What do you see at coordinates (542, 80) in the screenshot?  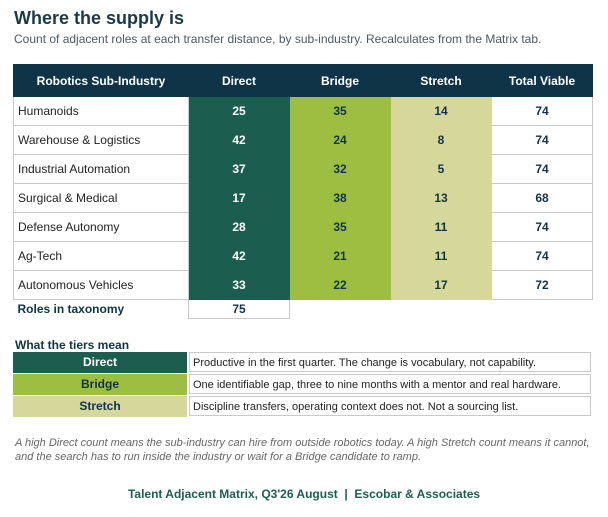 I see `col-header-total: Total Viable` at bounding box center [542, 80].